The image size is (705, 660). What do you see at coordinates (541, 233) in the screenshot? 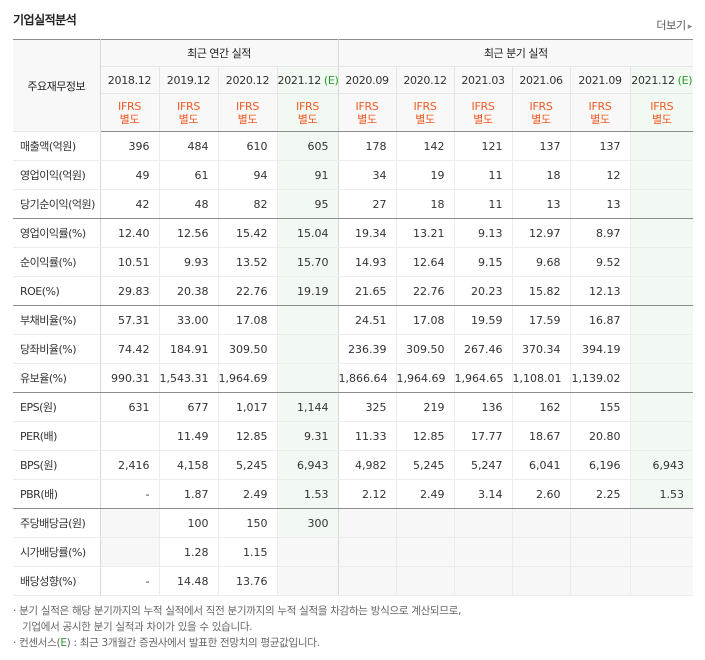
I see `table-cell: 12.97` at bounding box center [541, 233].